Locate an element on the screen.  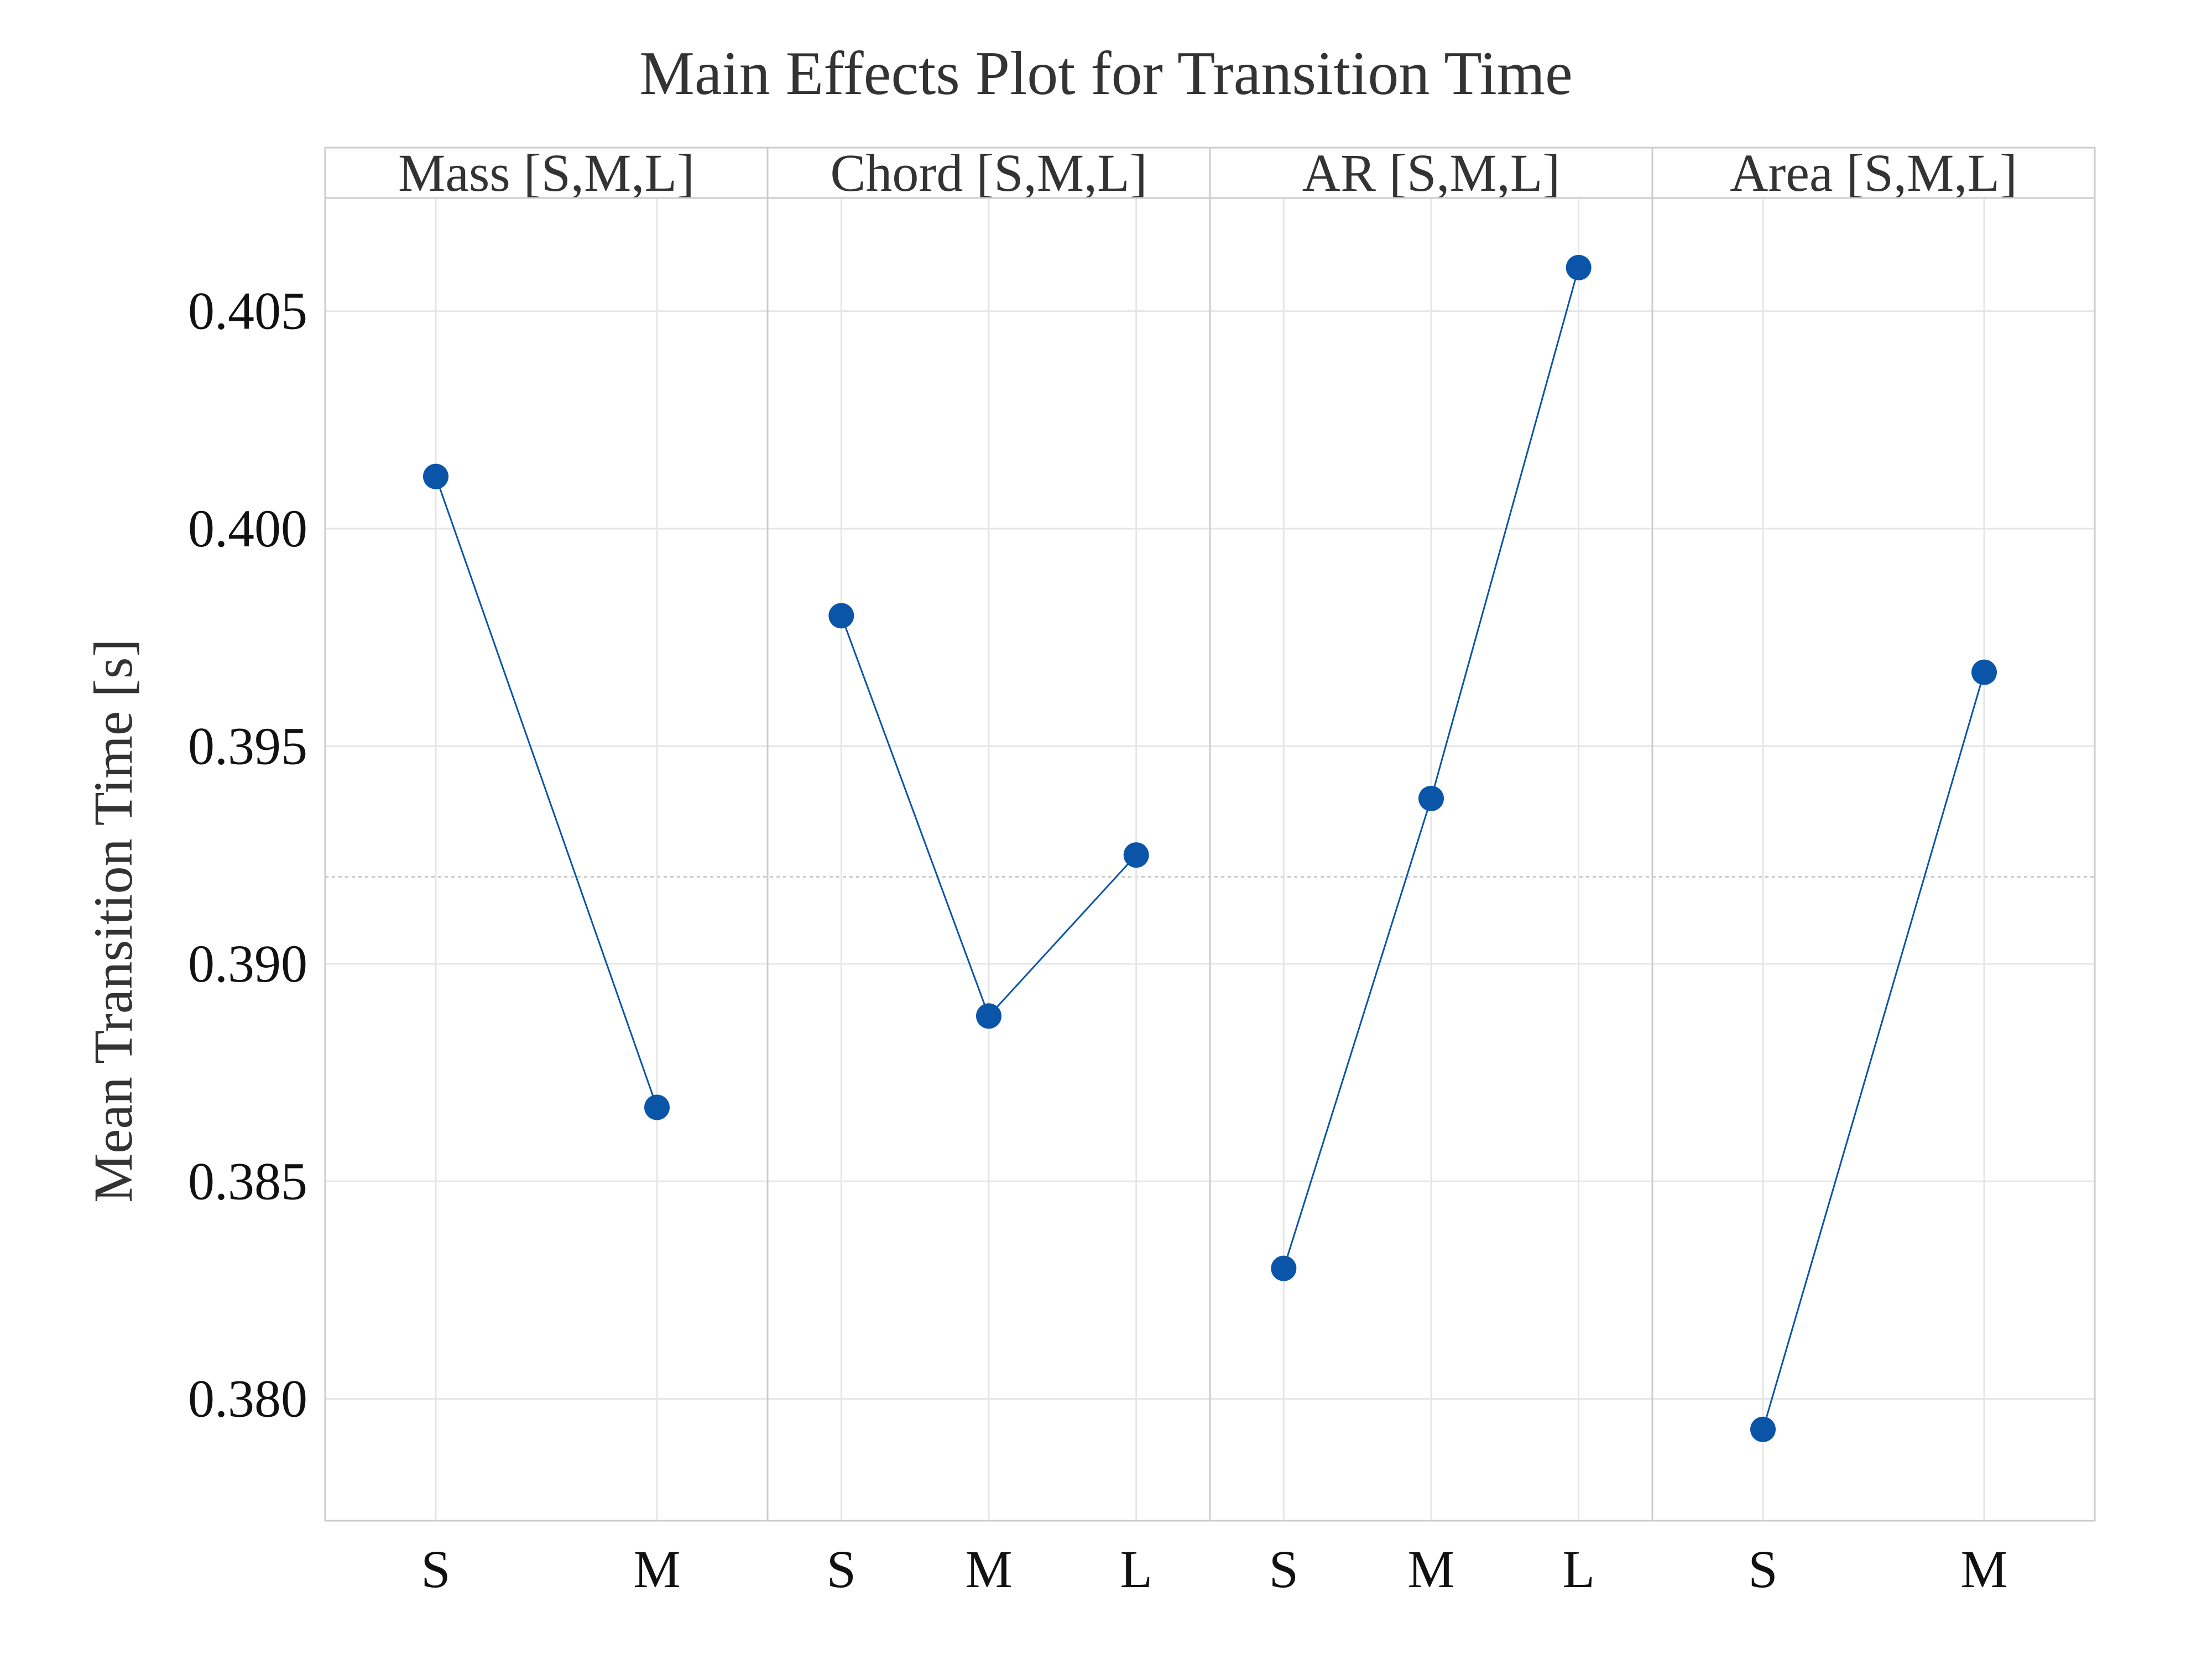
panel-label: Area [S,M,L] is located at coordinates (1874, 173).